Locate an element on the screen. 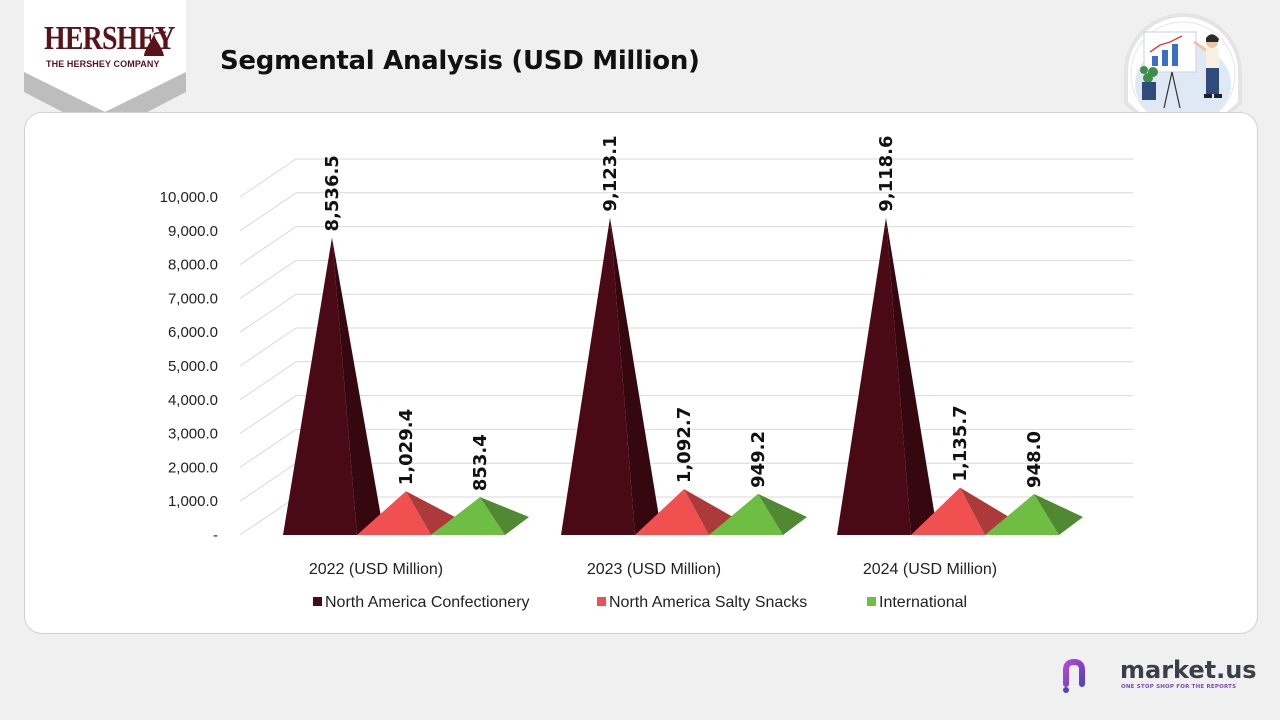 This screenshot has width=1280, height=720. y-tick-label: 2,000.0 is located at coordinates (193, 467).